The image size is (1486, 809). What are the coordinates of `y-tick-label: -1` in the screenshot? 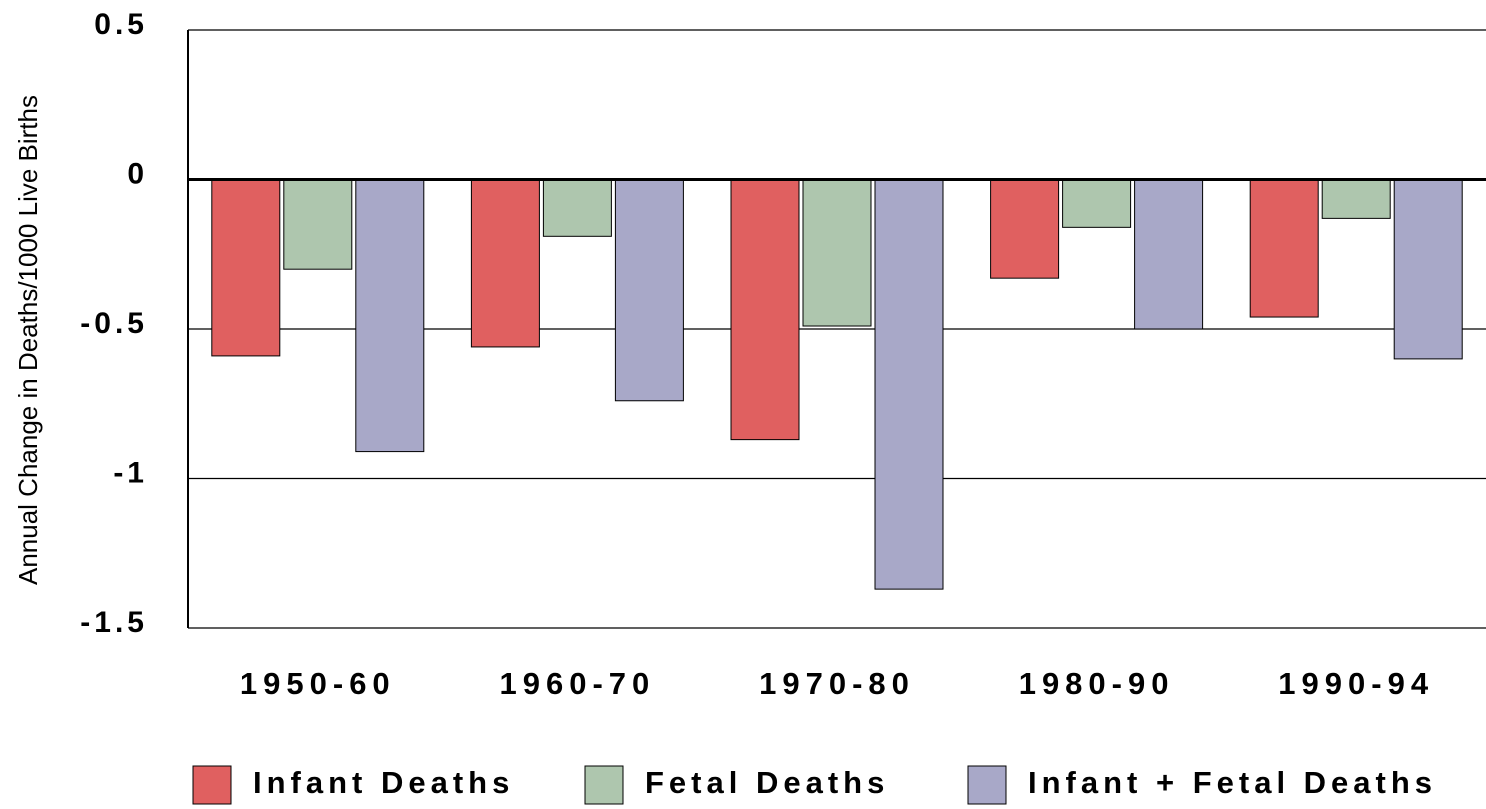 It's located at (130, 472).